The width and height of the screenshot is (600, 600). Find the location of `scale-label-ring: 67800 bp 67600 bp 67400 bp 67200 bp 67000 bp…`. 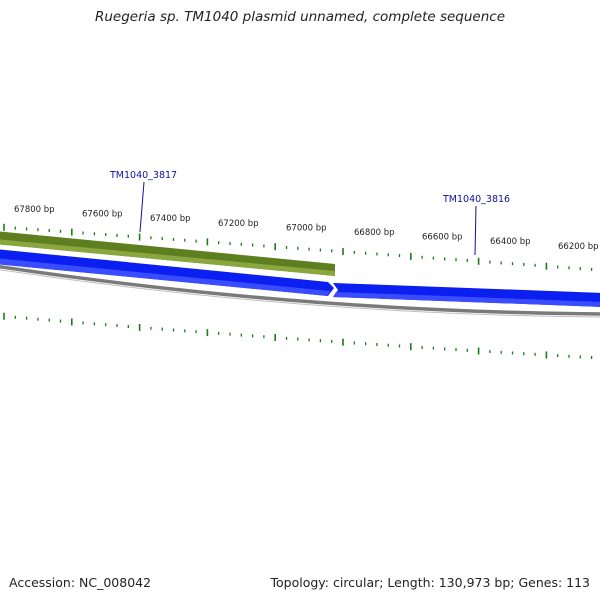

scale-label-ring: 67800 bp 67600 bp 67400 bp 67200 bp 67000 bp… is located at coordinates (306, 228).